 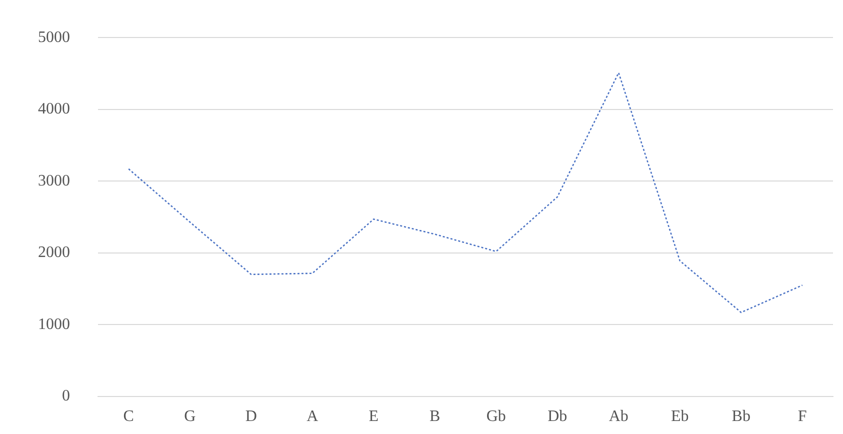 I want to click on x-tick-label: E, so click(x=373, y=417).